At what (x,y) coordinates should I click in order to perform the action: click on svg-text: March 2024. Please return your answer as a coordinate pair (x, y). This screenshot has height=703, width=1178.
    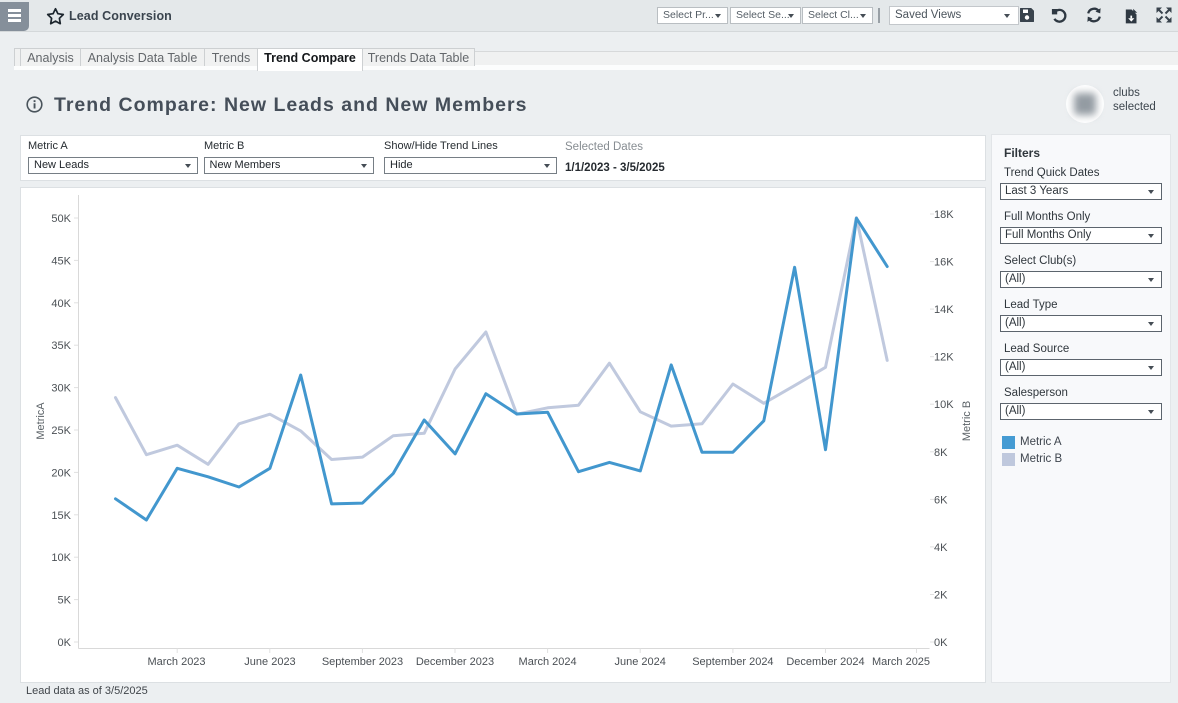
    Looking at the image, I should click on (548, 662).